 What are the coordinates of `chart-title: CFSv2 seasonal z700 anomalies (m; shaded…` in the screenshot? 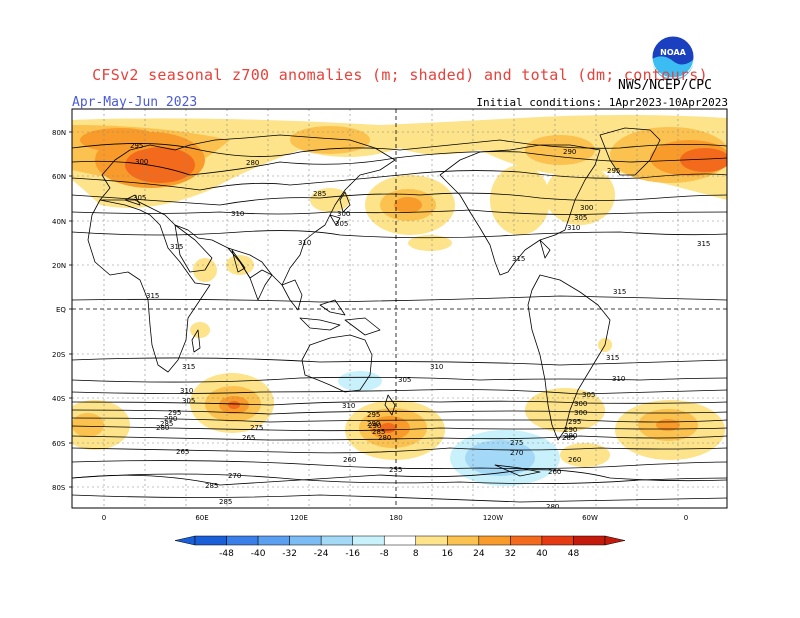 It's located at (400, 75).